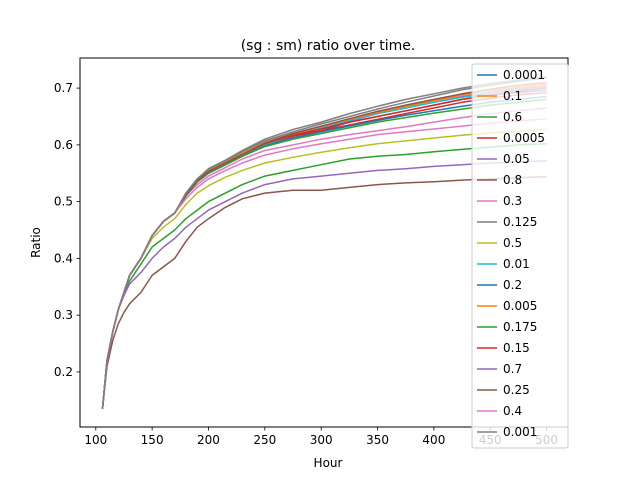 Image resolution: width=640 pixels, height=480 pixels. What do you see at coordinates (328, 463) in the screenshot?
I see `x-axis-label: Hour` at bounding box center [328, 463].